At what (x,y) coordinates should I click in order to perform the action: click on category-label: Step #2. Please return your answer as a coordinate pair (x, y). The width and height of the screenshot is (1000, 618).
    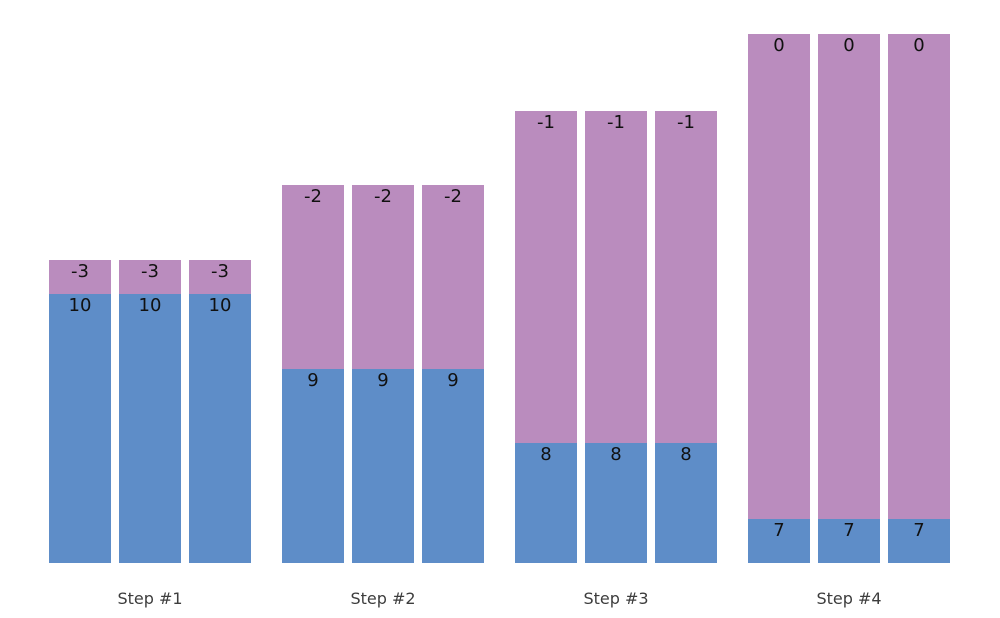
    Looking at the image, I should click on (383, 598).